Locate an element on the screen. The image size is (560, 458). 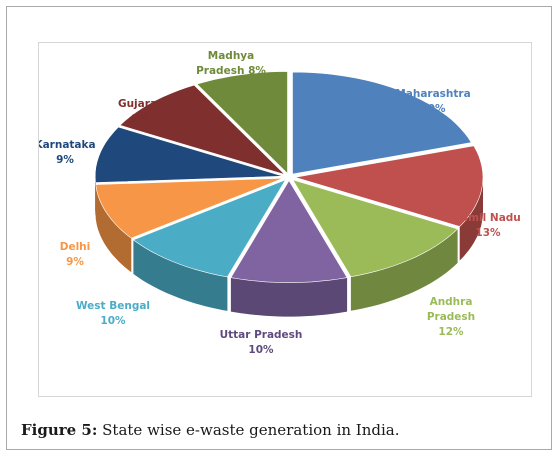
slice-label-maharashtra: Maharashtra 20% is located at coordinates (432, 101).